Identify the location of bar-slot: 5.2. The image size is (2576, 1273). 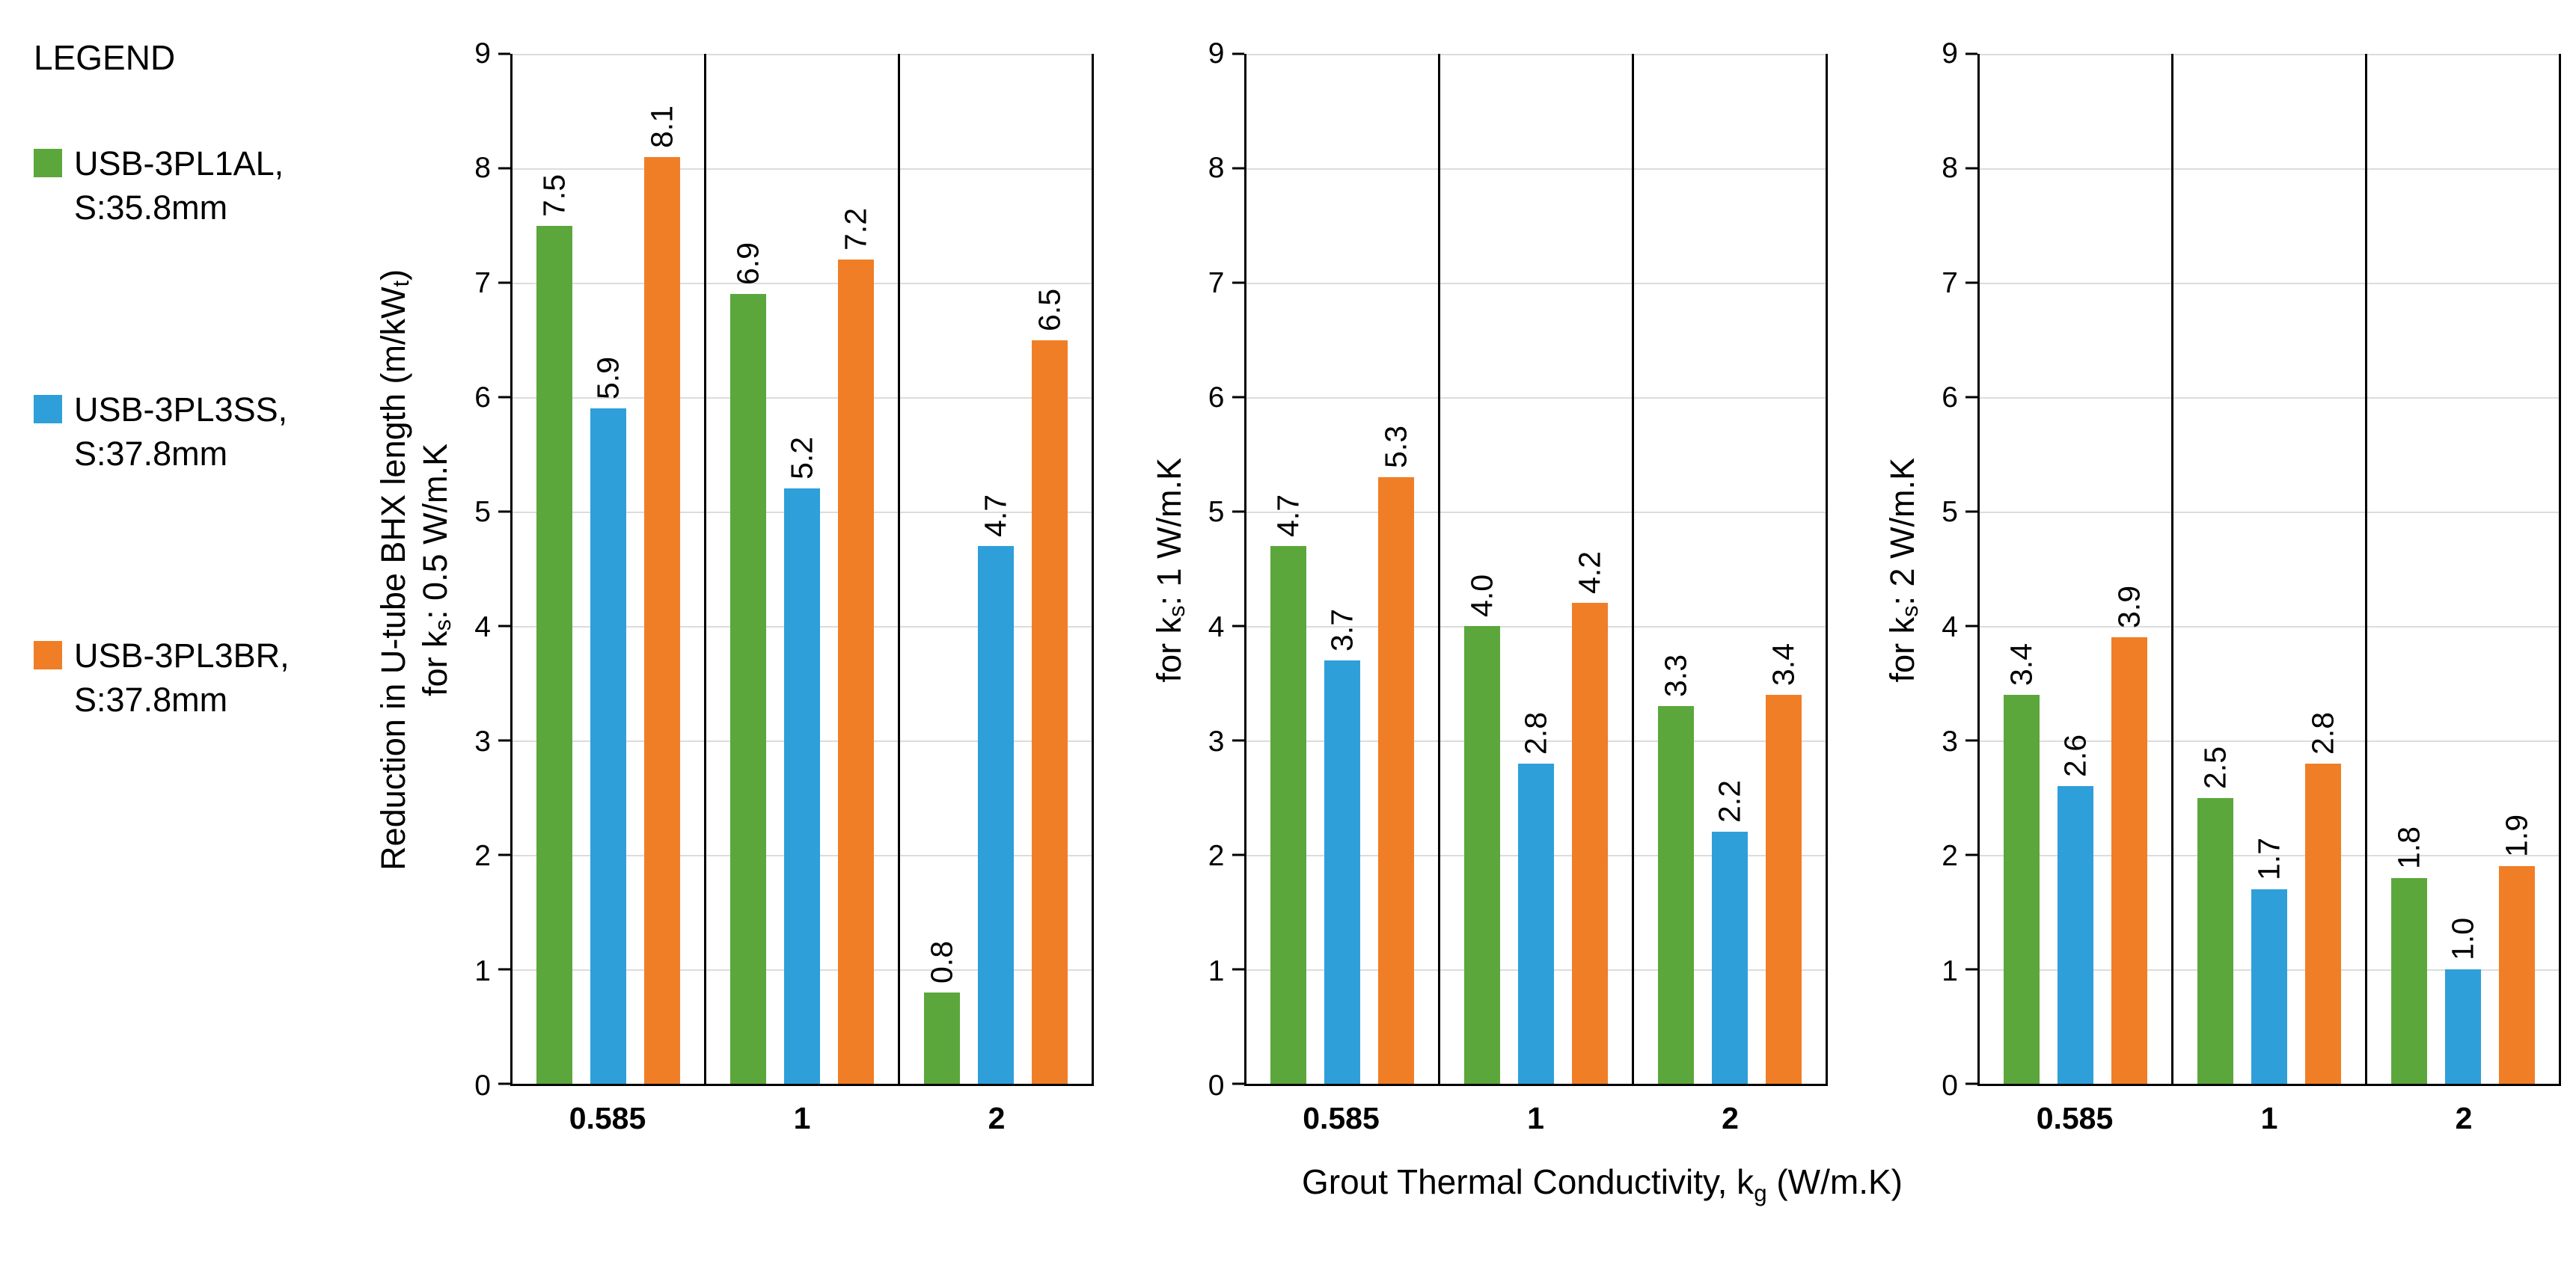
(802, 569).